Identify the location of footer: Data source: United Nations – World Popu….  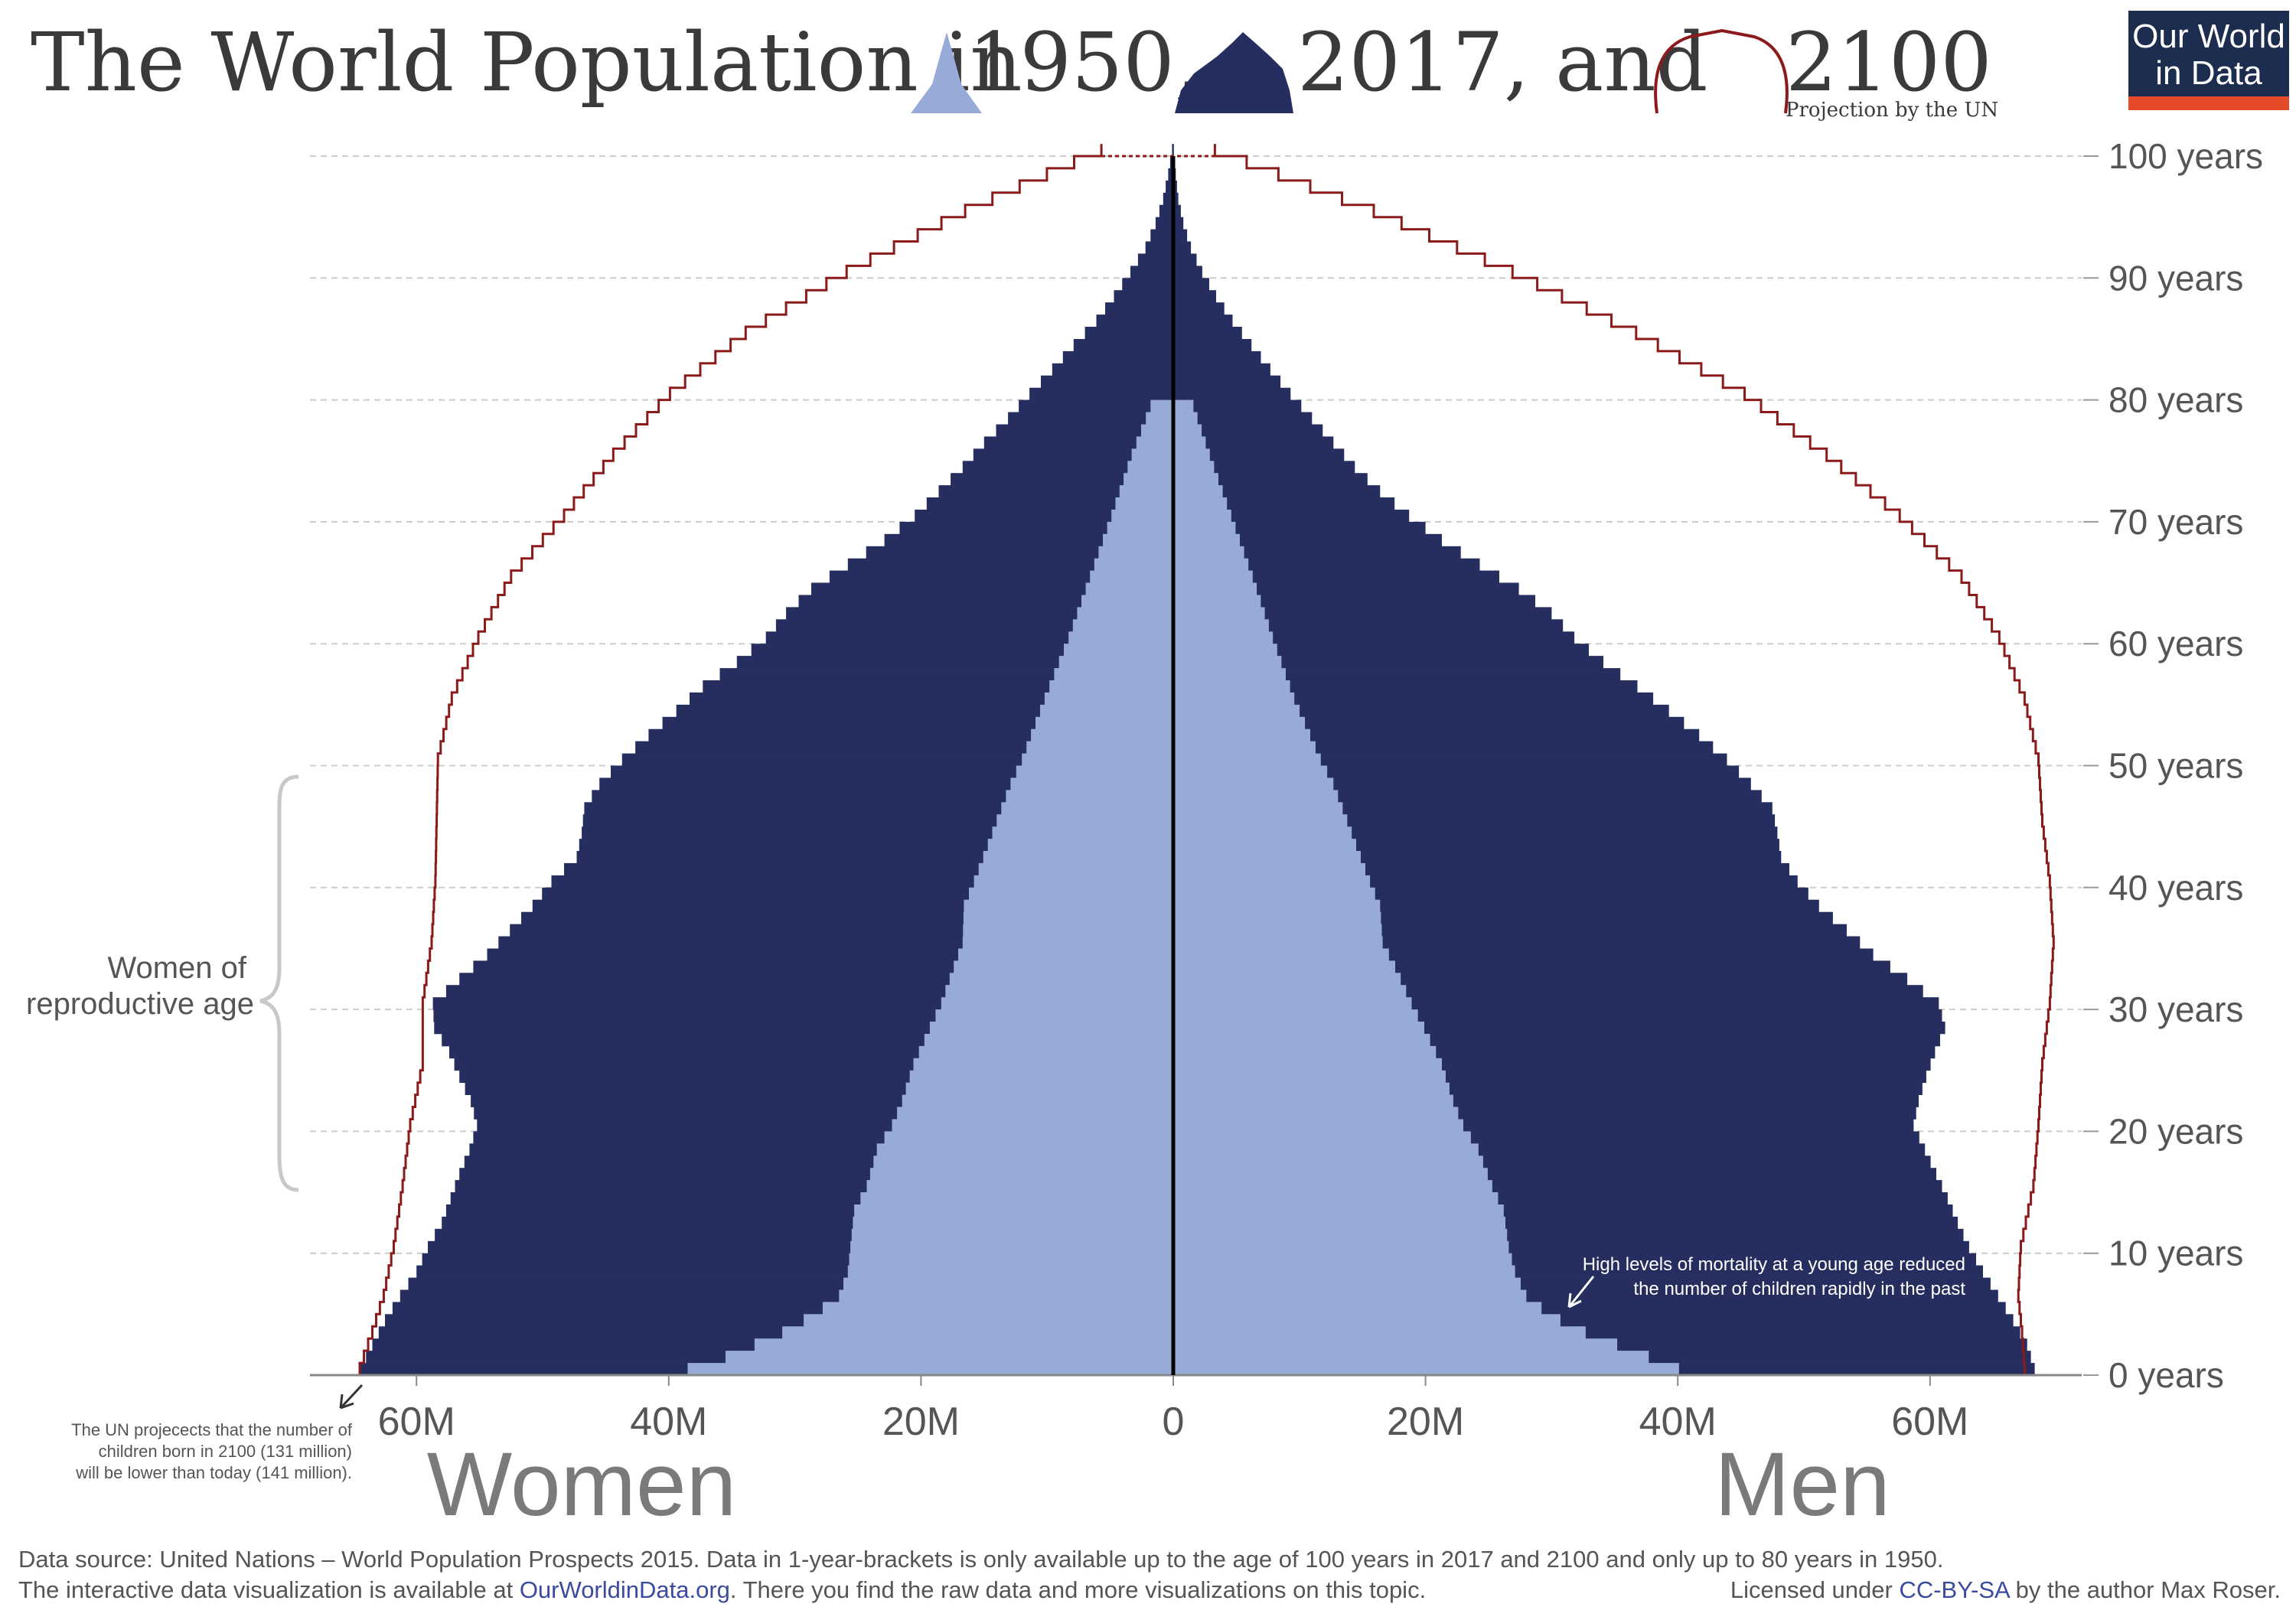
(1149, 1574).